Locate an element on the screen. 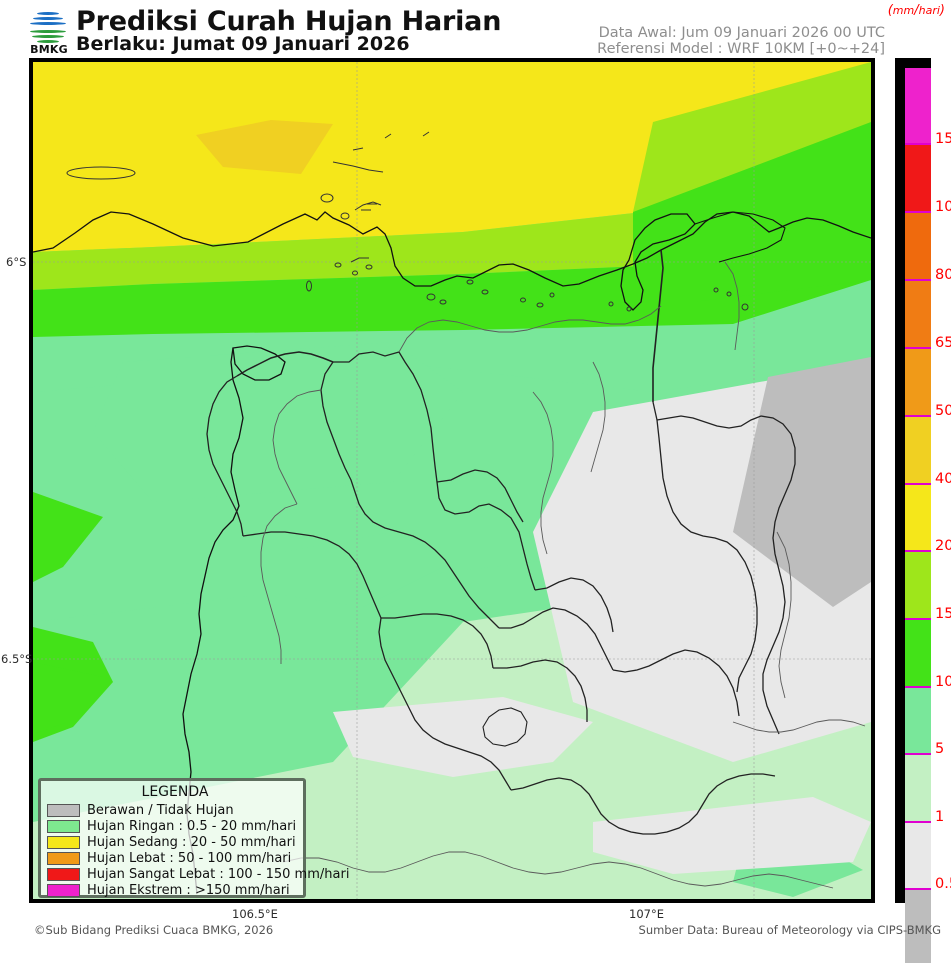 This screenshot has width=951, height=963. colorbar-tick-label: 65 is located at coordinates (943, 343).